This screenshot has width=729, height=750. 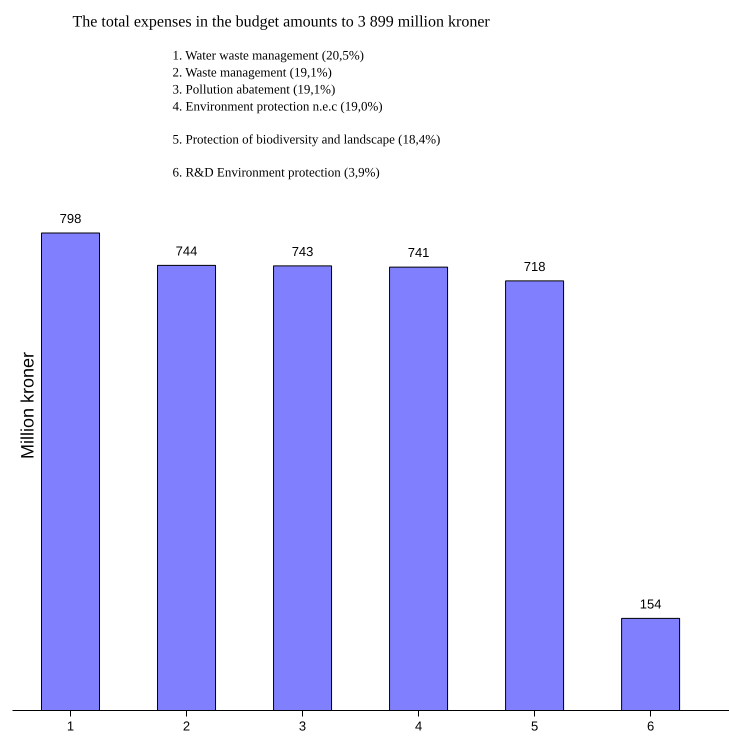 What do you see at coordinates (306, 139) in the screenshot?
I see `text: 5. Protection of biodiversity and landscape (18,4%)` at bounding box center [306, 139].